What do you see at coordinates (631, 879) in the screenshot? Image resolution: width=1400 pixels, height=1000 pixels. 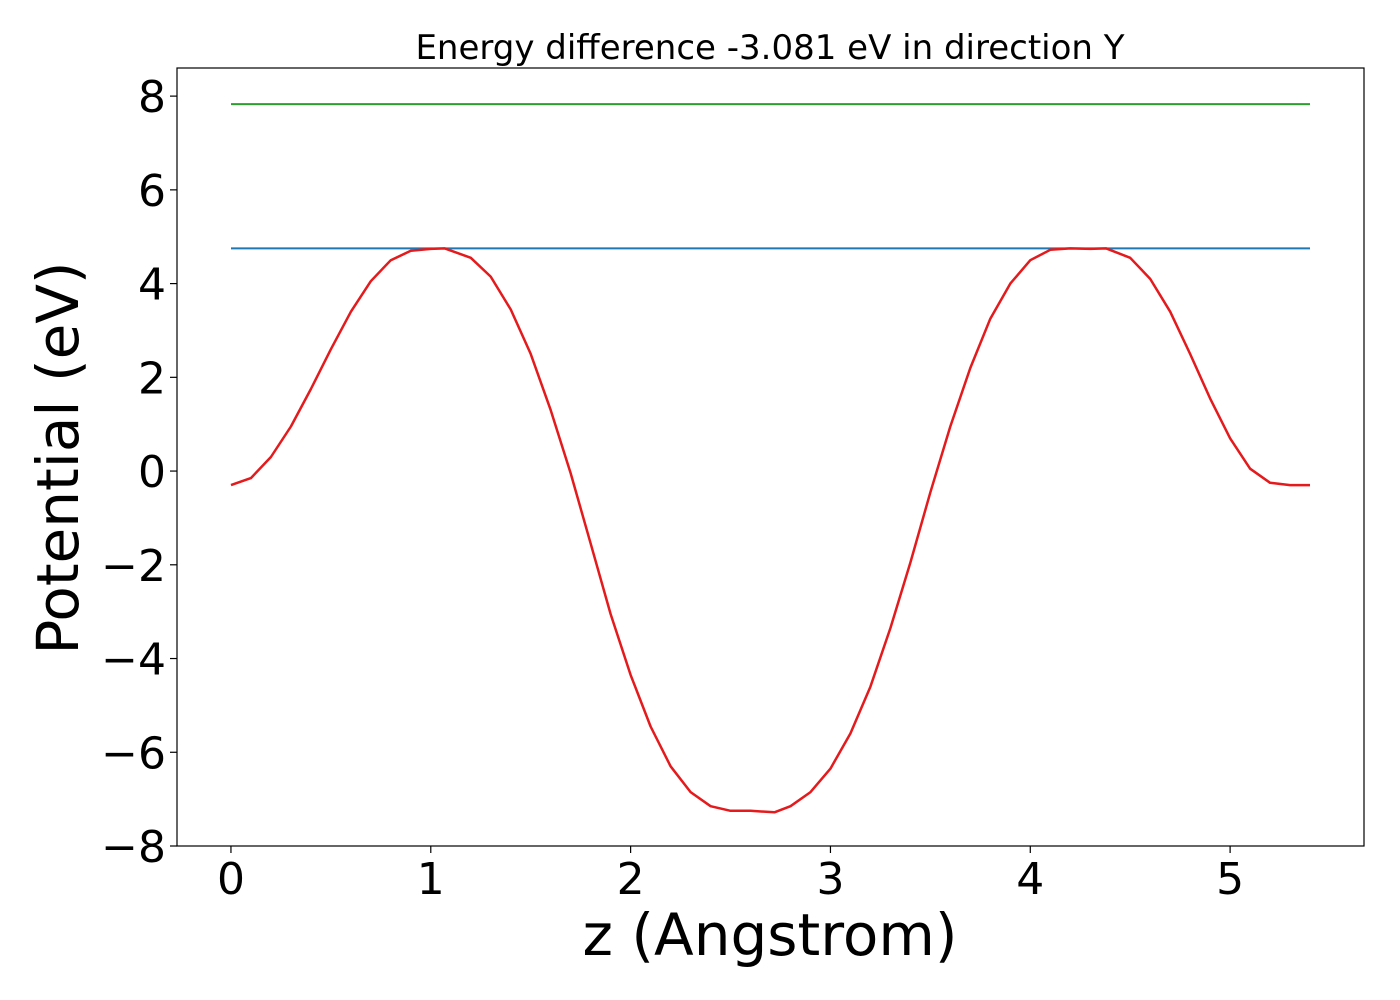 I see `x-tick-label: 2` at bounding box center [631, 879].